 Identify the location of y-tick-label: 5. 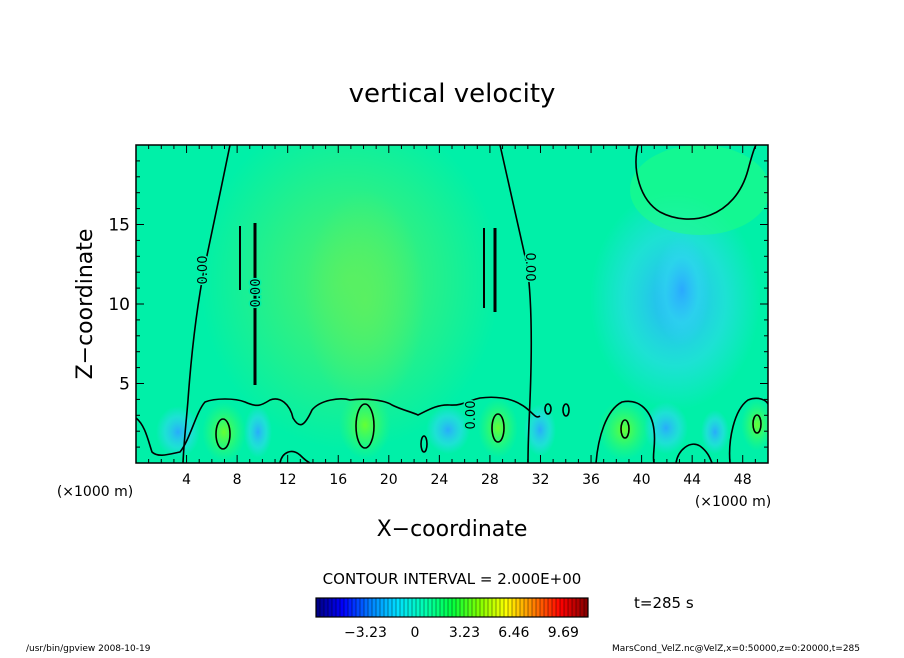
(124, 385).